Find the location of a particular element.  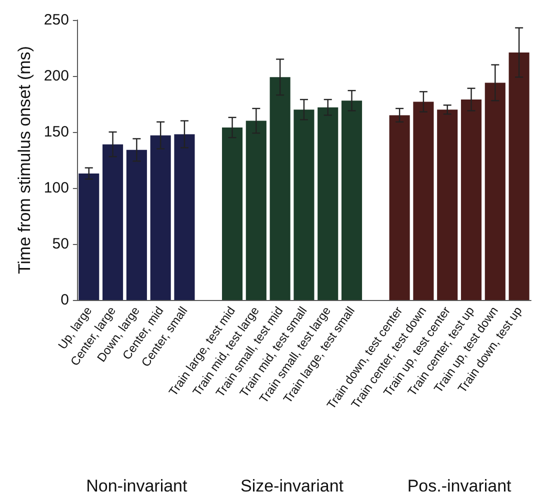

y-tick-label: 200 is located at coordinates (56, 76).